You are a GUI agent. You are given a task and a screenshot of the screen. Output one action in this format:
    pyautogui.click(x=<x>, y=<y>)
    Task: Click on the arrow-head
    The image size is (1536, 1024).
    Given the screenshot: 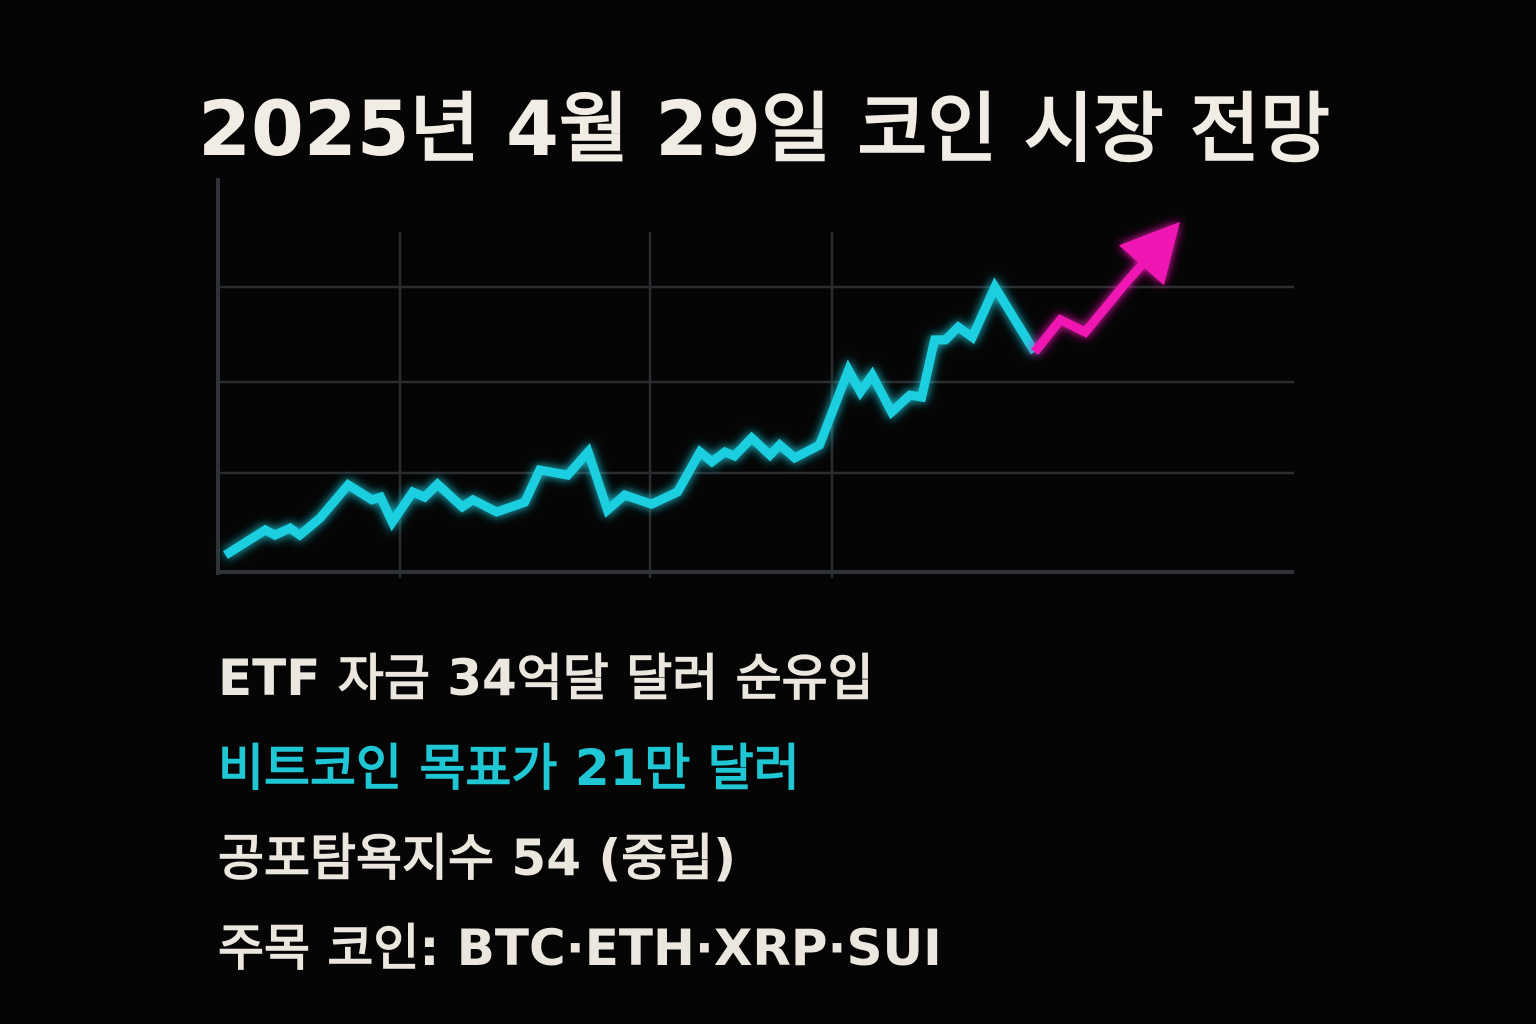 What is the action you would take?
    pyautogui.click(x=1149, y=253)
    